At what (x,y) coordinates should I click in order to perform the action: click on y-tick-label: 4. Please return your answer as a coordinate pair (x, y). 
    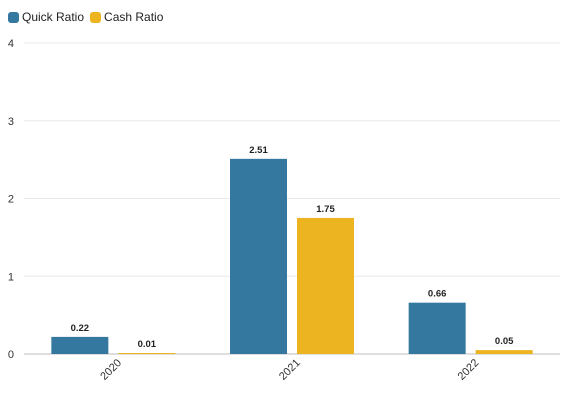
    Looking at the image, I should click on (11, 44).